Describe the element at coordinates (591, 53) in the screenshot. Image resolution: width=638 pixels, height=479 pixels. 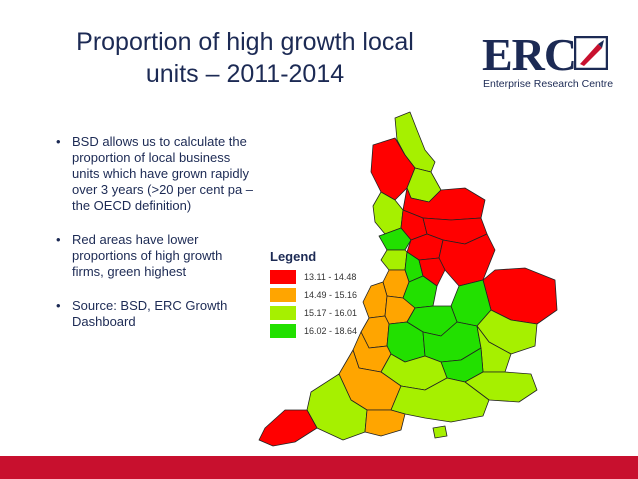
I see `logo-square-mark-icon` at that location.